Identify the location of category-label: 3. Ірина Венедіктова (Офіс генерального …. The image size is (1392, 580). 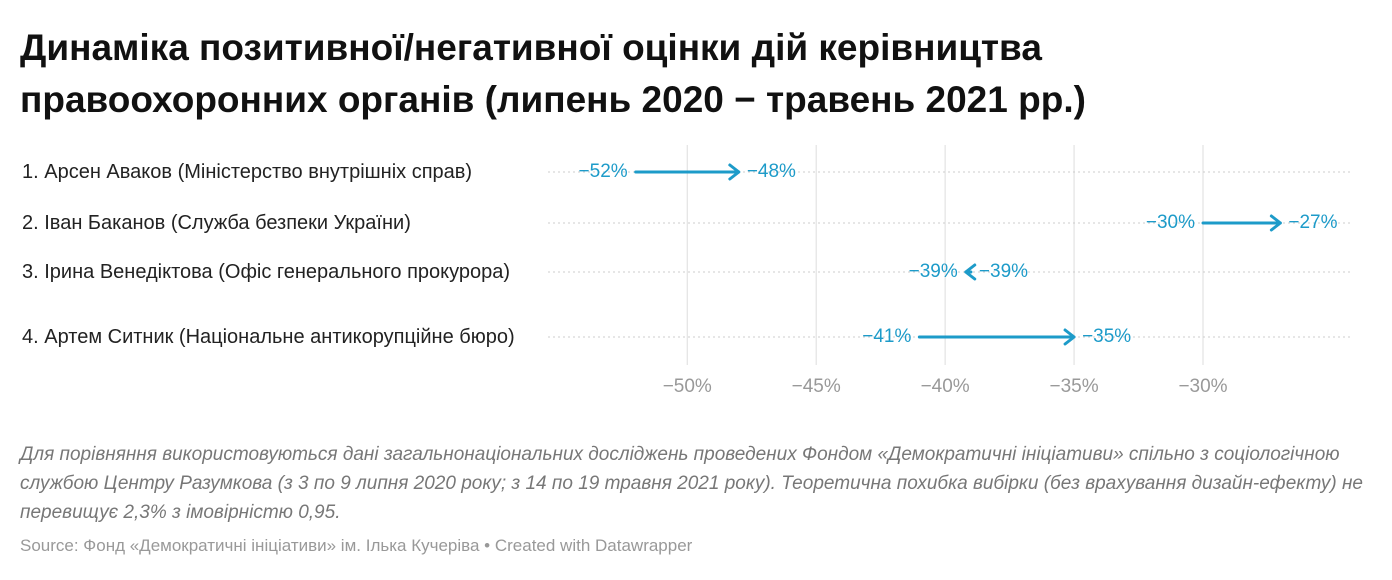
(266, 272).